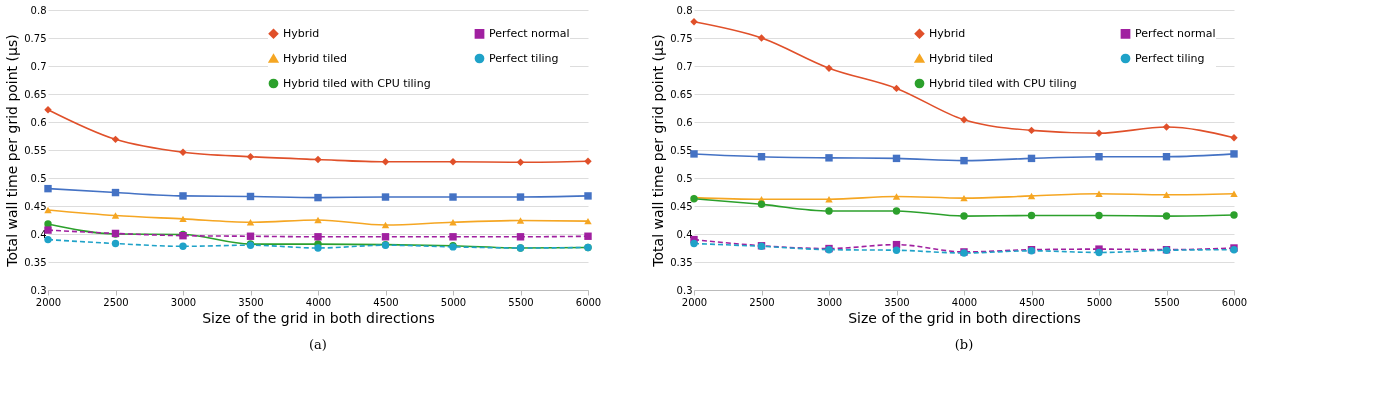  I want to click on text: (b), so click(964, 344).